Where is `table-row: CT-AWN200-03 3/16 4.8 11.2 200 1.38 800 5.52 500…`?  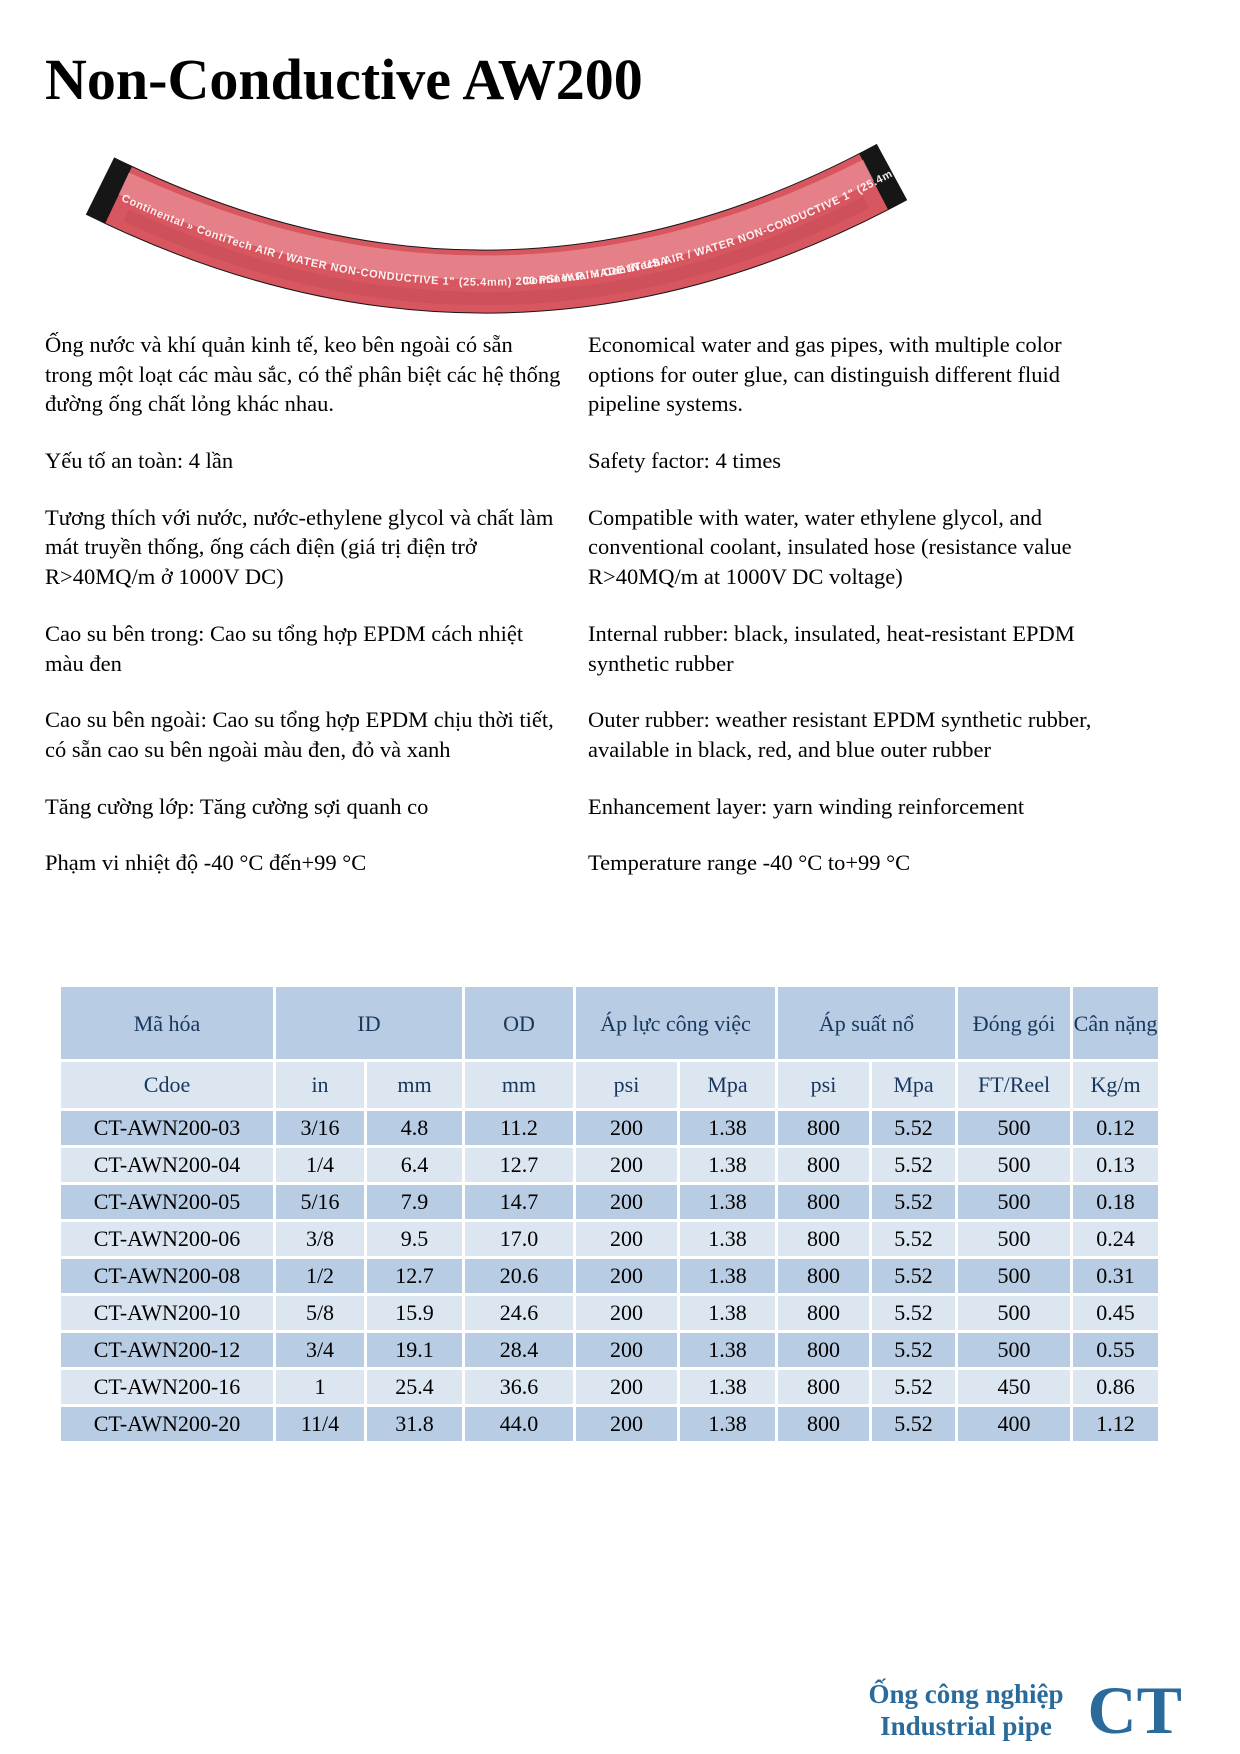
table-row: CT-AWN200-03 3/16 4.8 11.2 200 1.38 800 5.52 500… is located at coordinates (610, 1128).